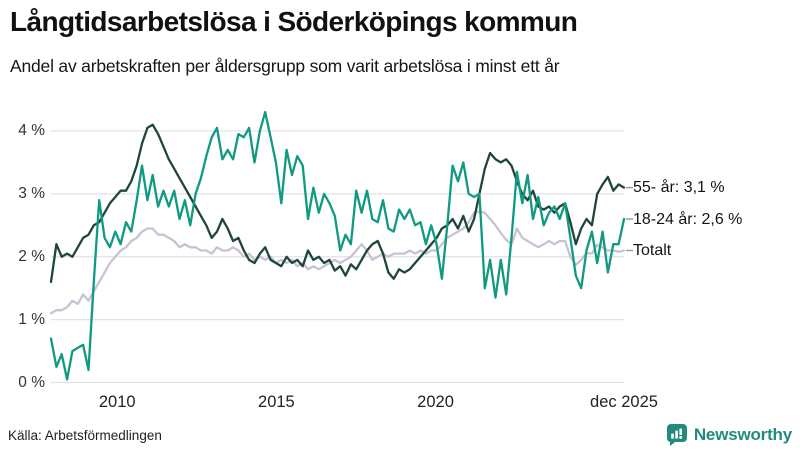 The height and width of the screenshot is (450, 800). Describe the element at coordinates (31, 382) in the screenshot. I see `y-tick-label: 0 %` at that location.